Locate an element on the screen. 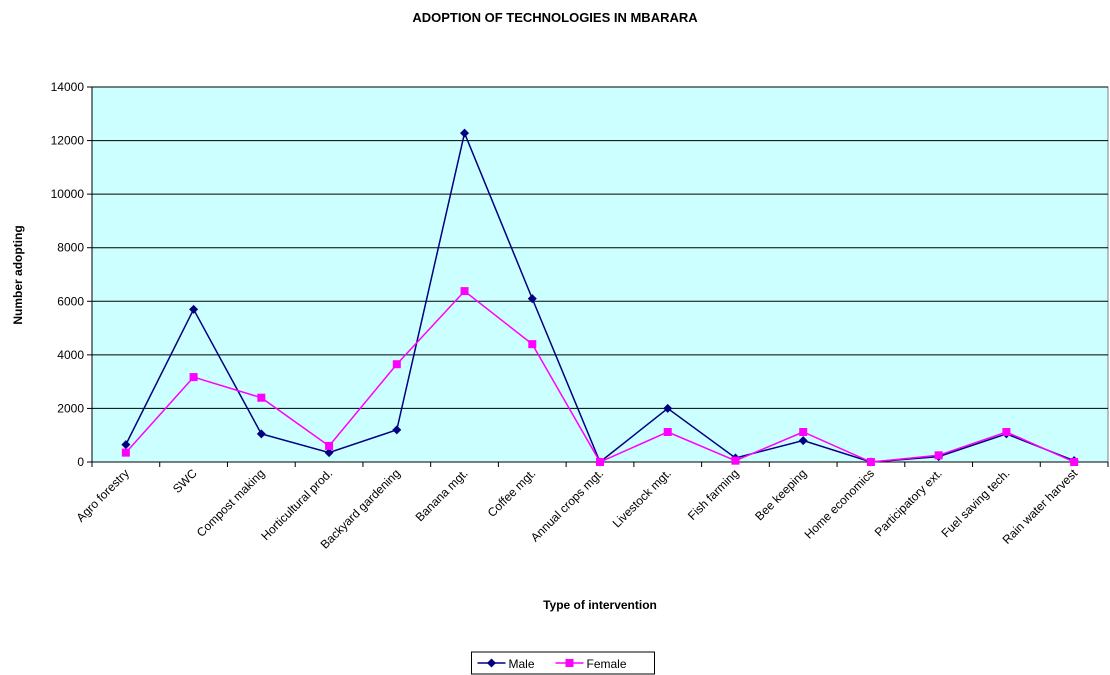  y-tick-label: 4000 is located at coordinates (70, 355).